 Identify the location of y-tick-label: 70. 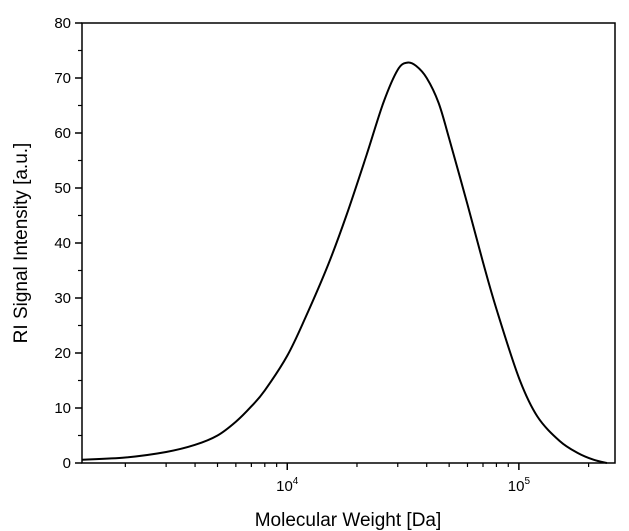
(62, 78).